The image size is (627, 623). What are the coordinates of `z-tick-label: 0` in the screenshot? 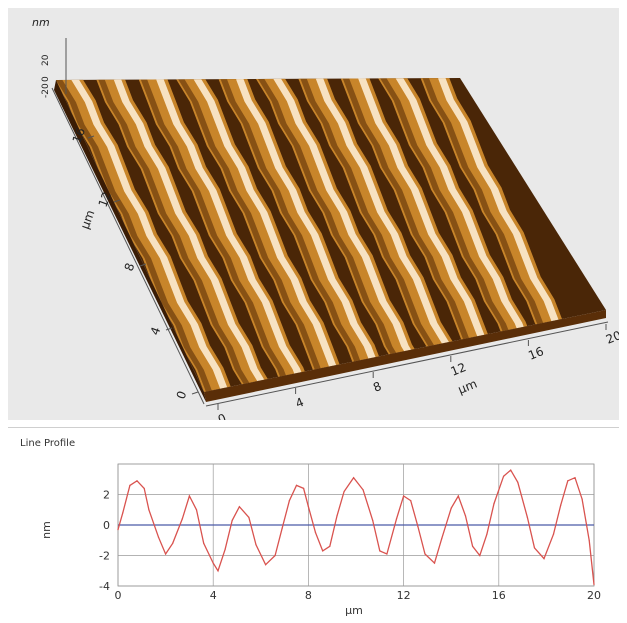 It's located at (46, 79).